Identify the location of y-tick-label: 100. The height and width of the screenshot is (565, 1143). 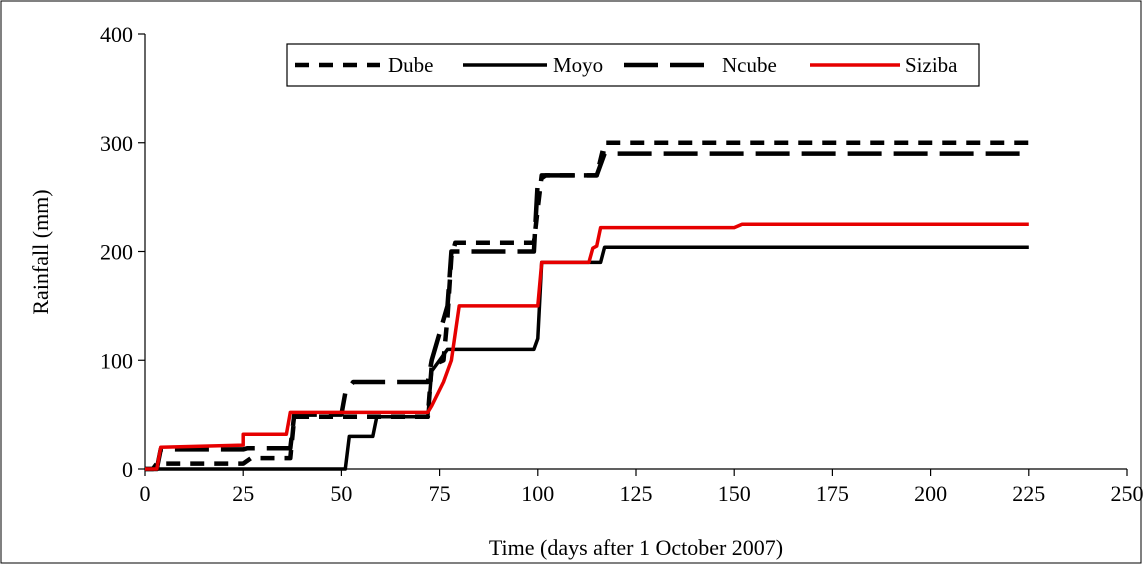
(116, 360).